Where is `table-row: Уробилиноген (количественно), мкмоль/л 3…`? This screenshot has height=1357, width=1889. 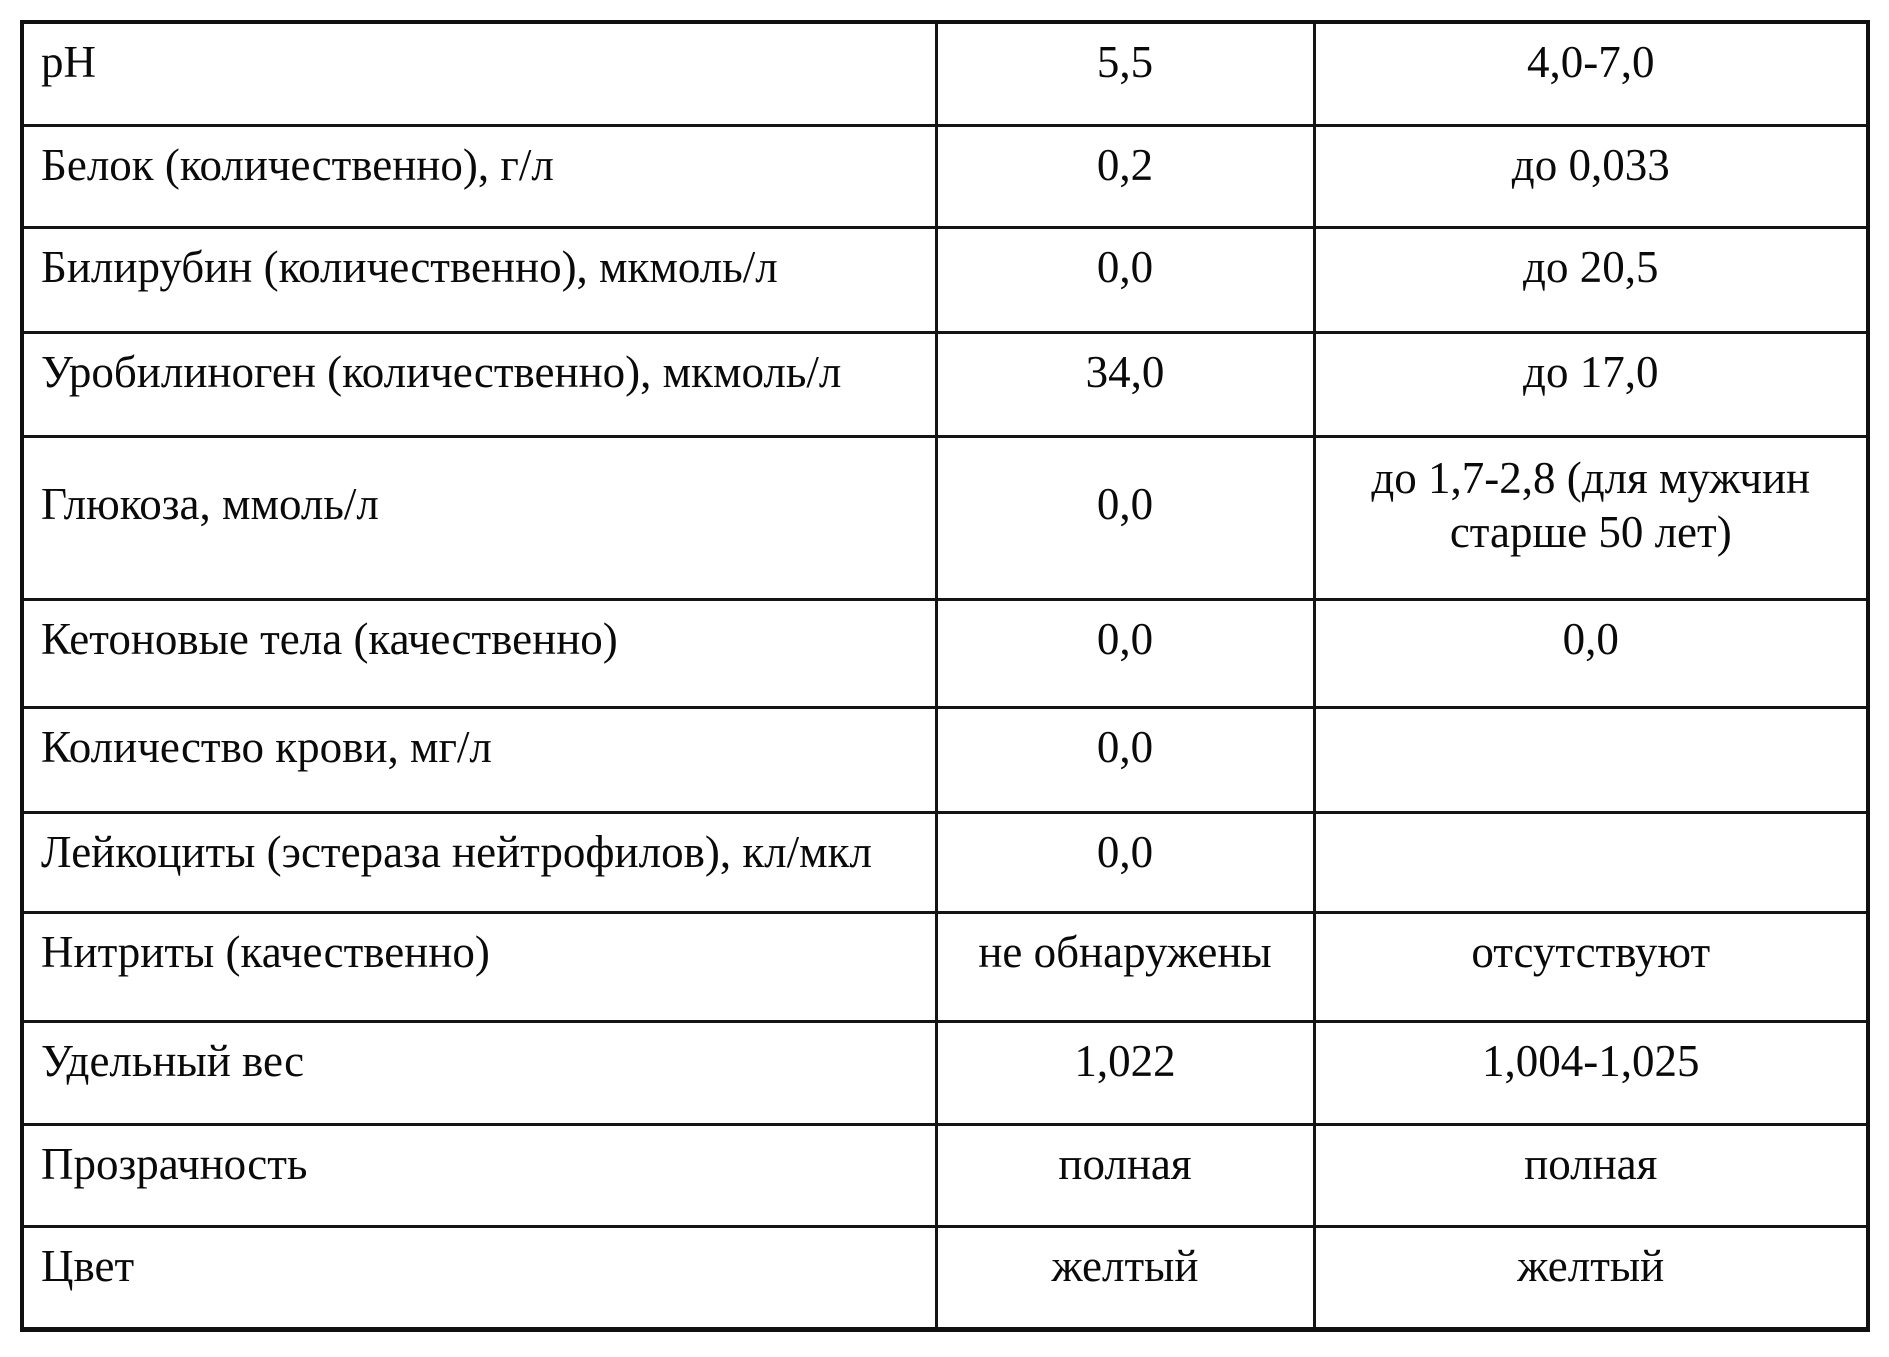 table-row: Уробилиноген (количественно), мкмоль/л 3… is located at coordinates (945, 384).